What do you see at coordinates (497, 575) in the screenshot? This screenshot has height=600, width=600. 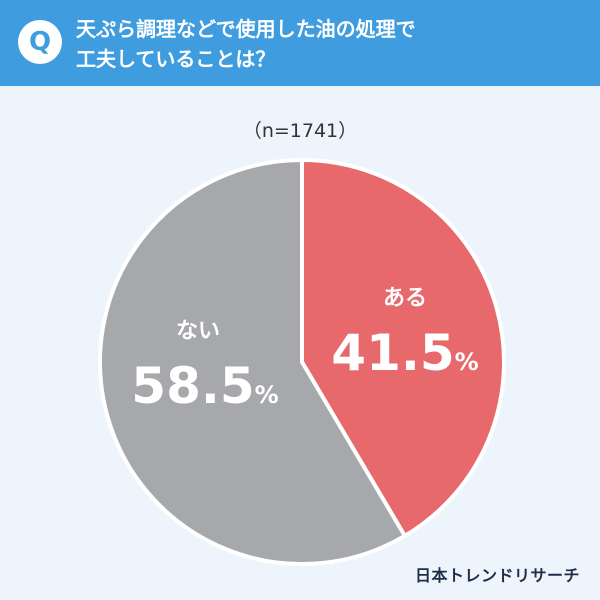 I see `brand-logo: 日本トレンドリサーチ` at bounding box center [497, 575].